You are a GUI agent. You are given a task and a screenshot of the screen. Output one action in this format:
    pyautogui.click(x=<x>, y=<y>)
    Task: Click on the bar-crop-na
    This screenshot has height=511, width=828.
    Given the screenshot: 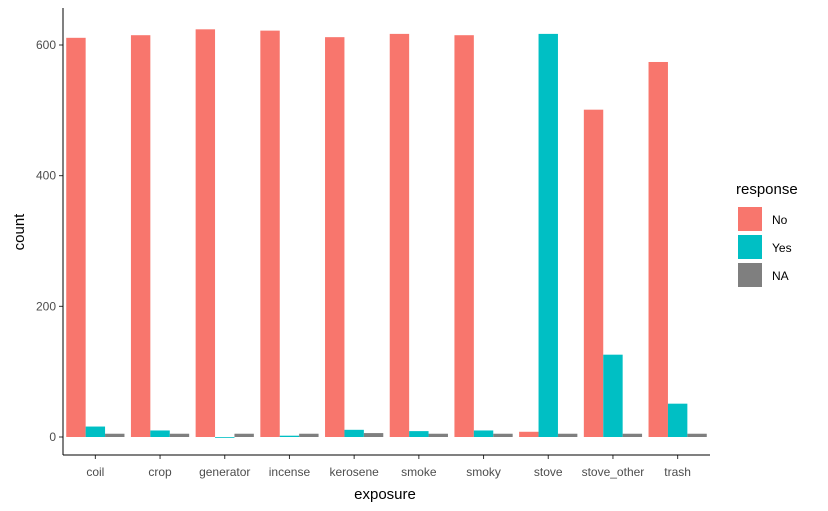 What is the action you would take?
    pyautogui.click(x=179, y=435)
    